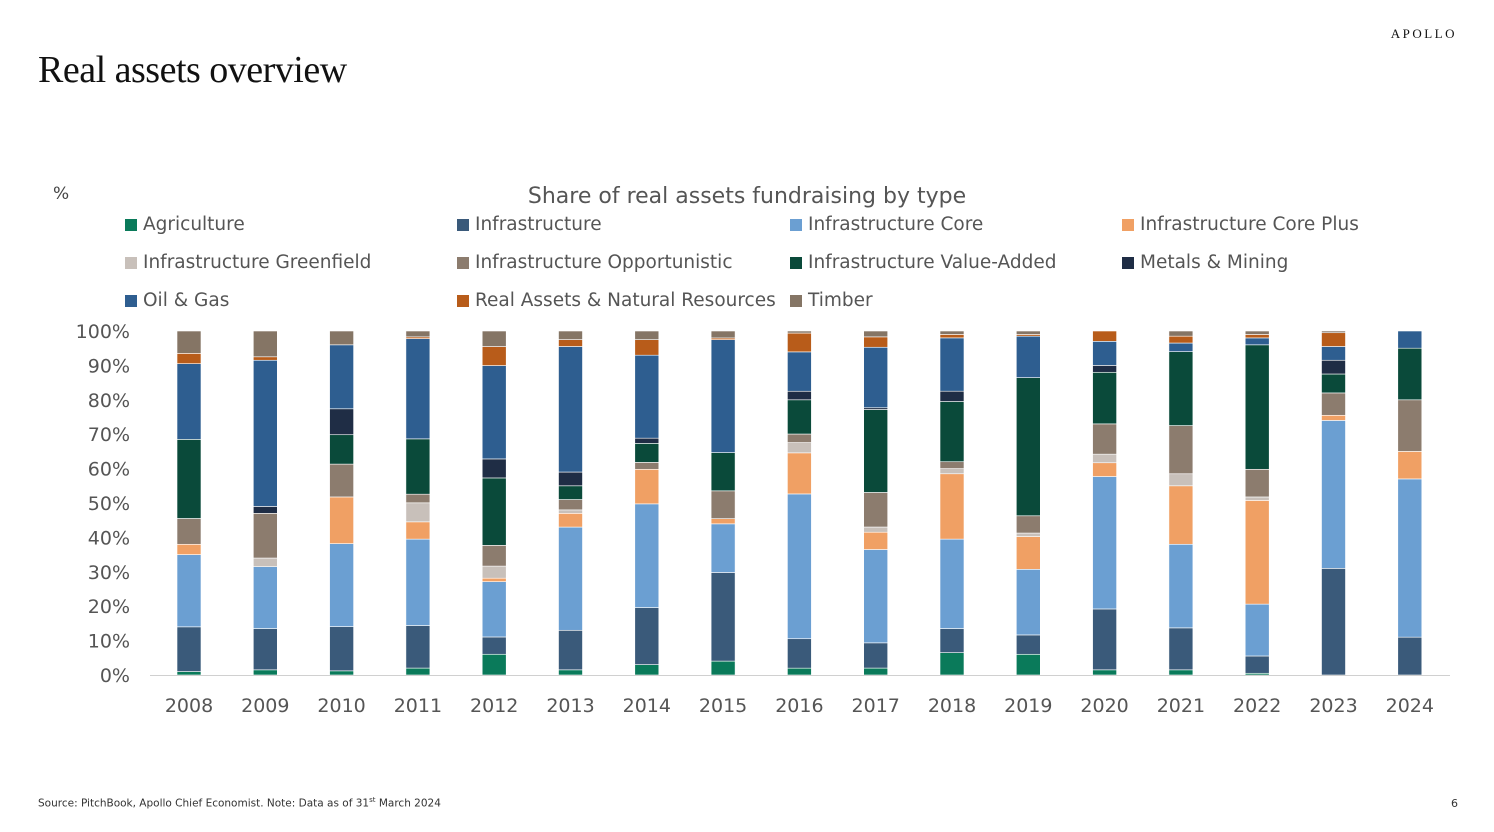 The height and width of the screenshot is (832, 1494). I want to click on legend-item: Infrastructure Value-Added, so click(923, 262).